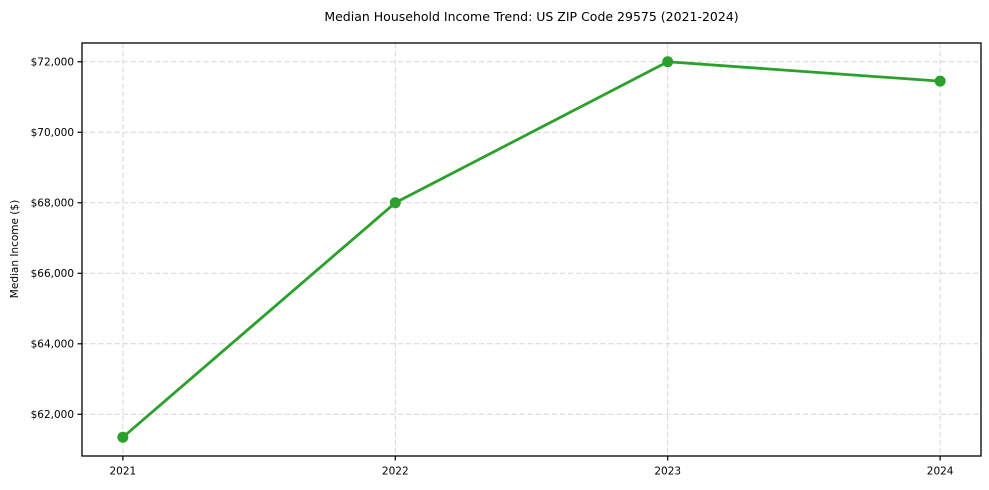  I want to click on x-tick-label: 2023, so click(667, 472).